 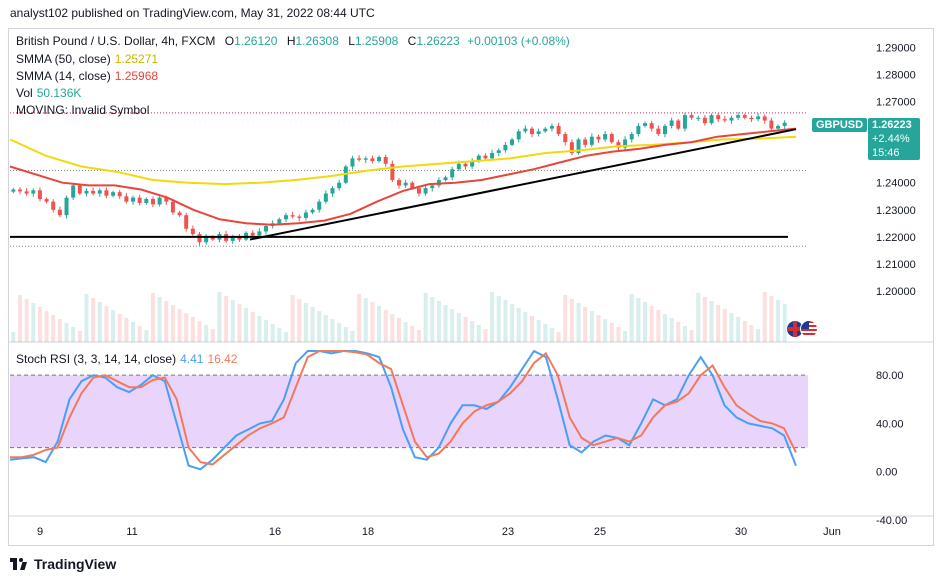 I want to click on stoch-k-value: 4.41, so click(x=192, y=359).